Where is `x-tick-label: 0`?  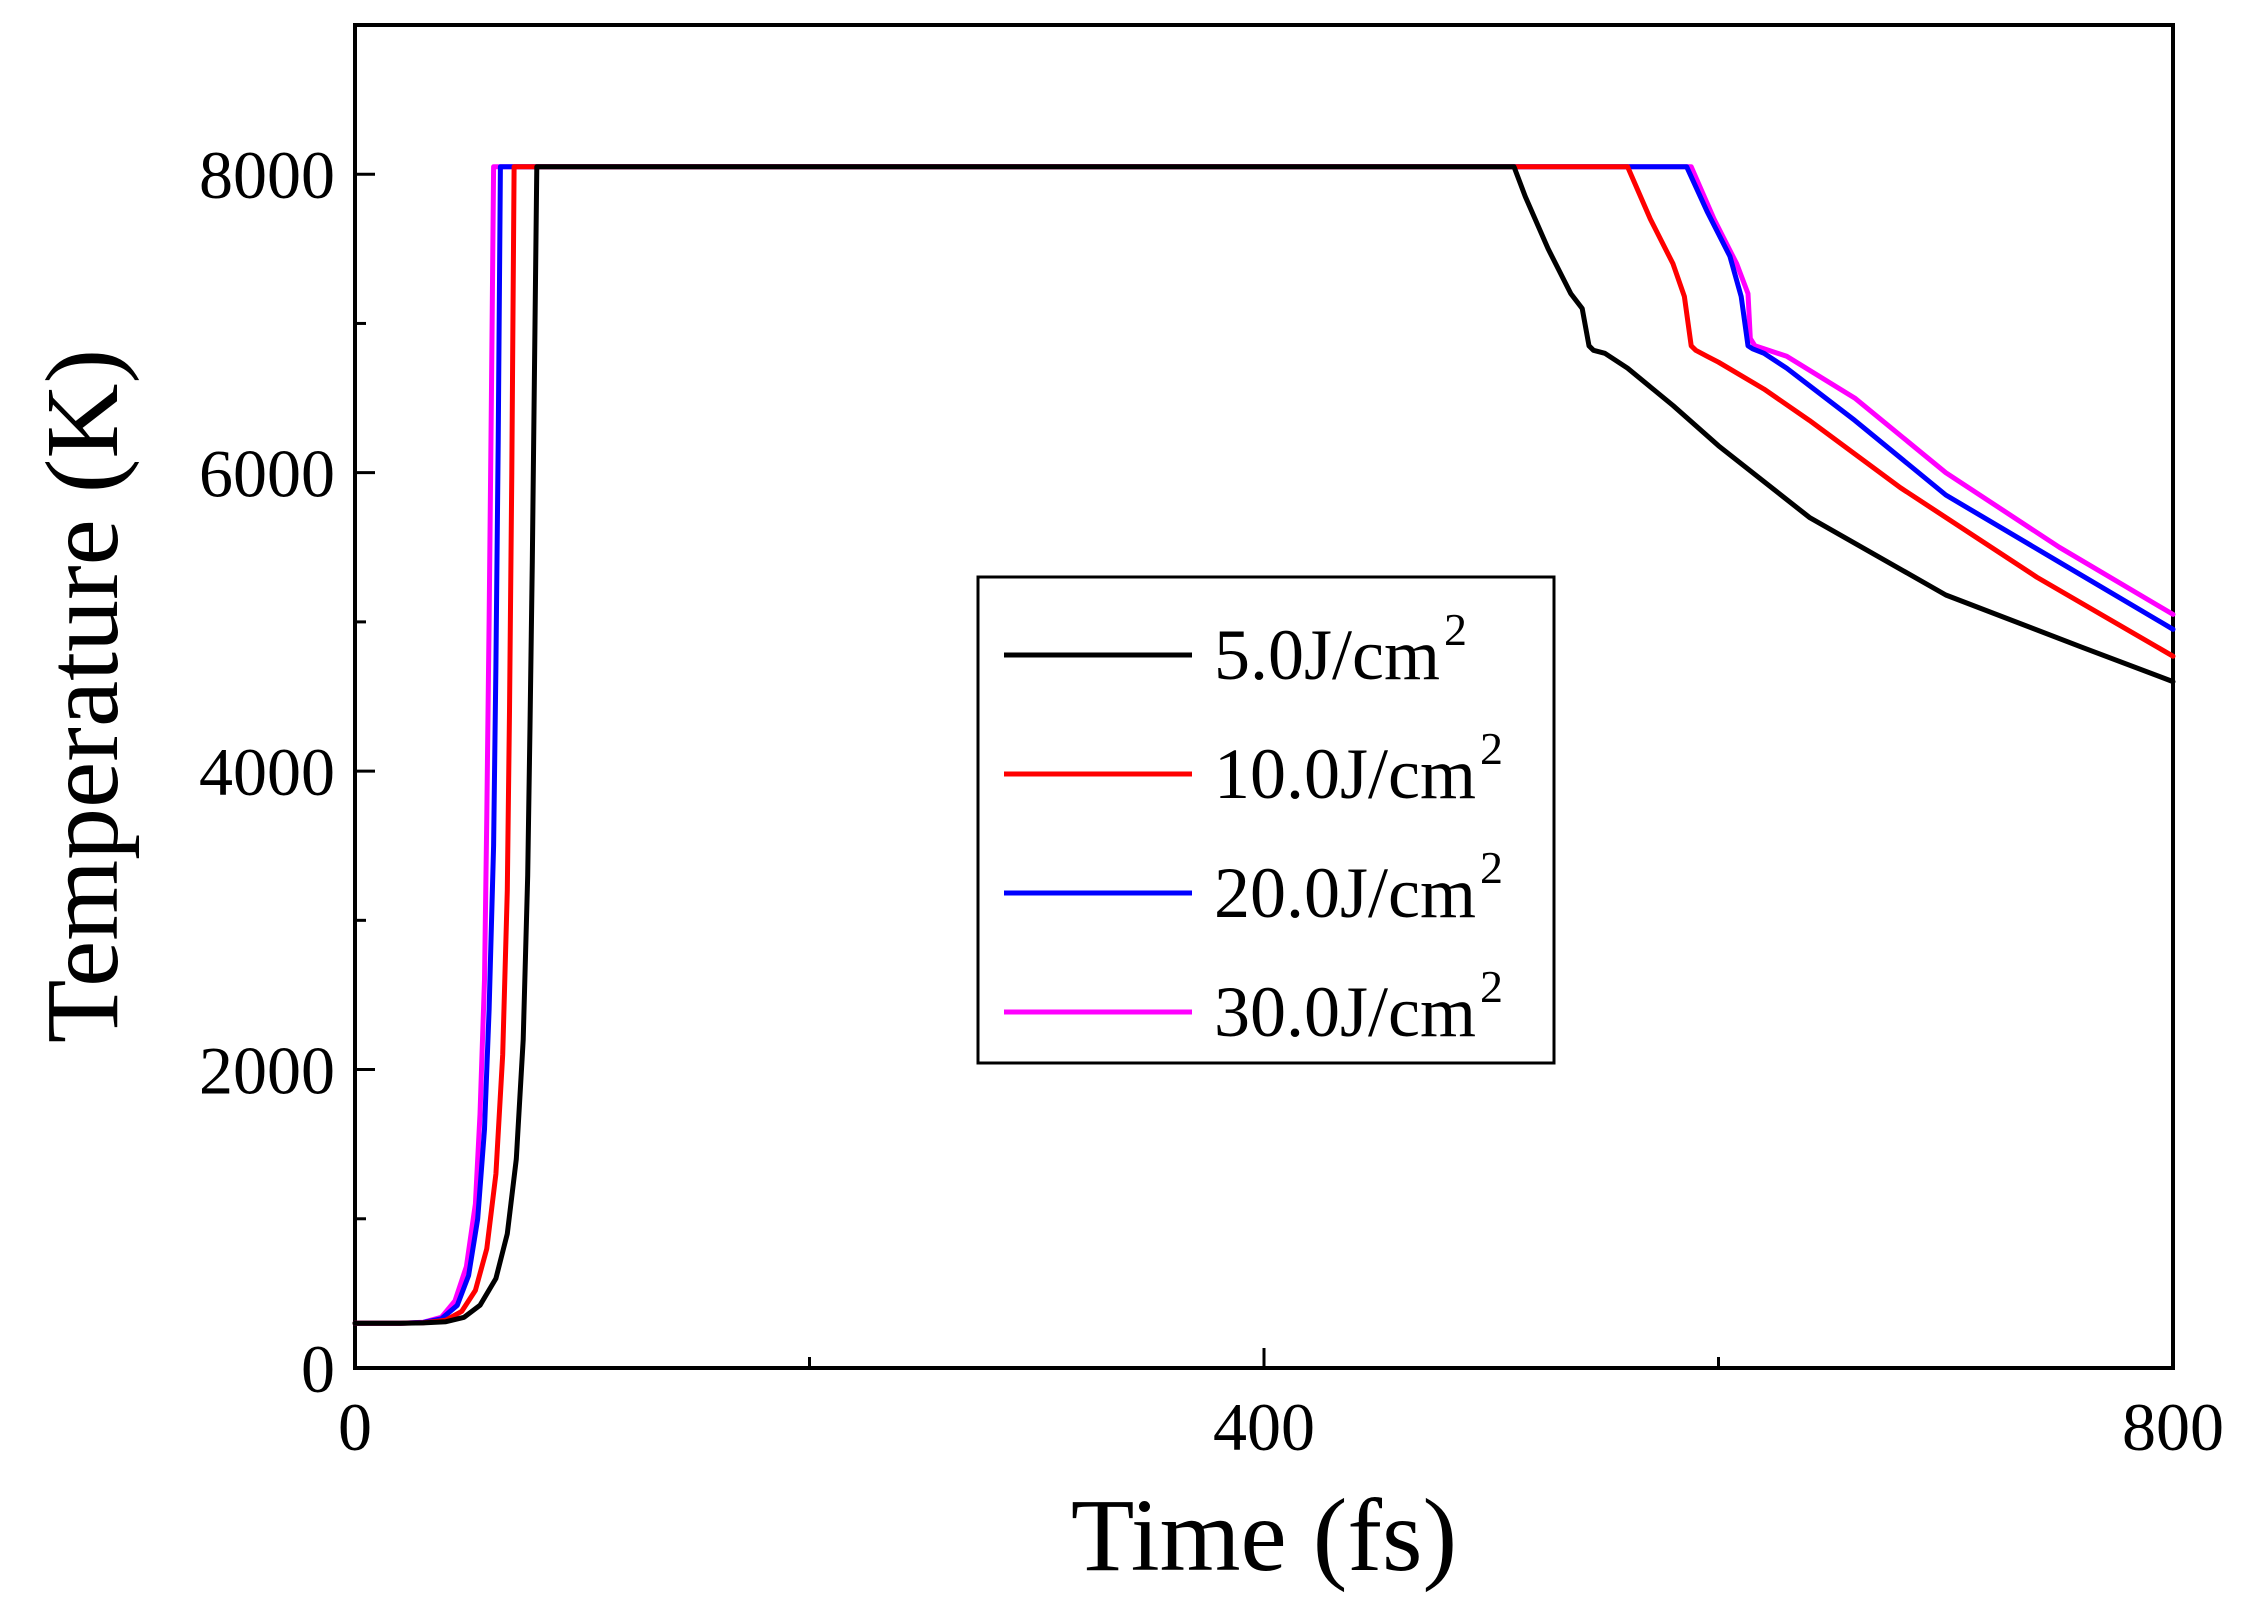 x-tick-label: 0 is located at coordinates (355, 1427).